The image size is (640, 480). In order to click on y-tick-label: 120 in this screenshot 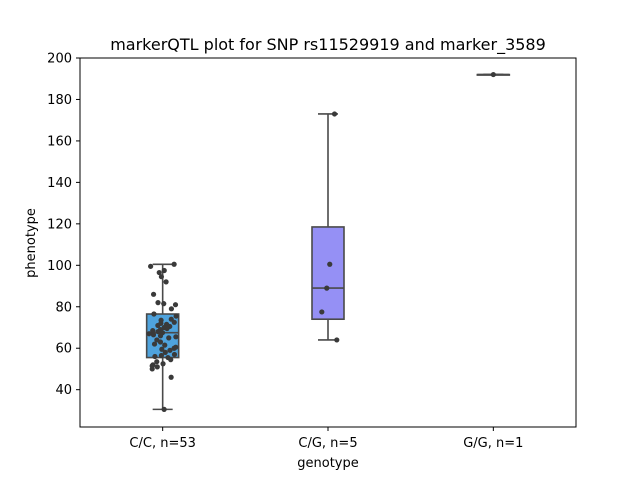, I will do `click(59, 224)`.